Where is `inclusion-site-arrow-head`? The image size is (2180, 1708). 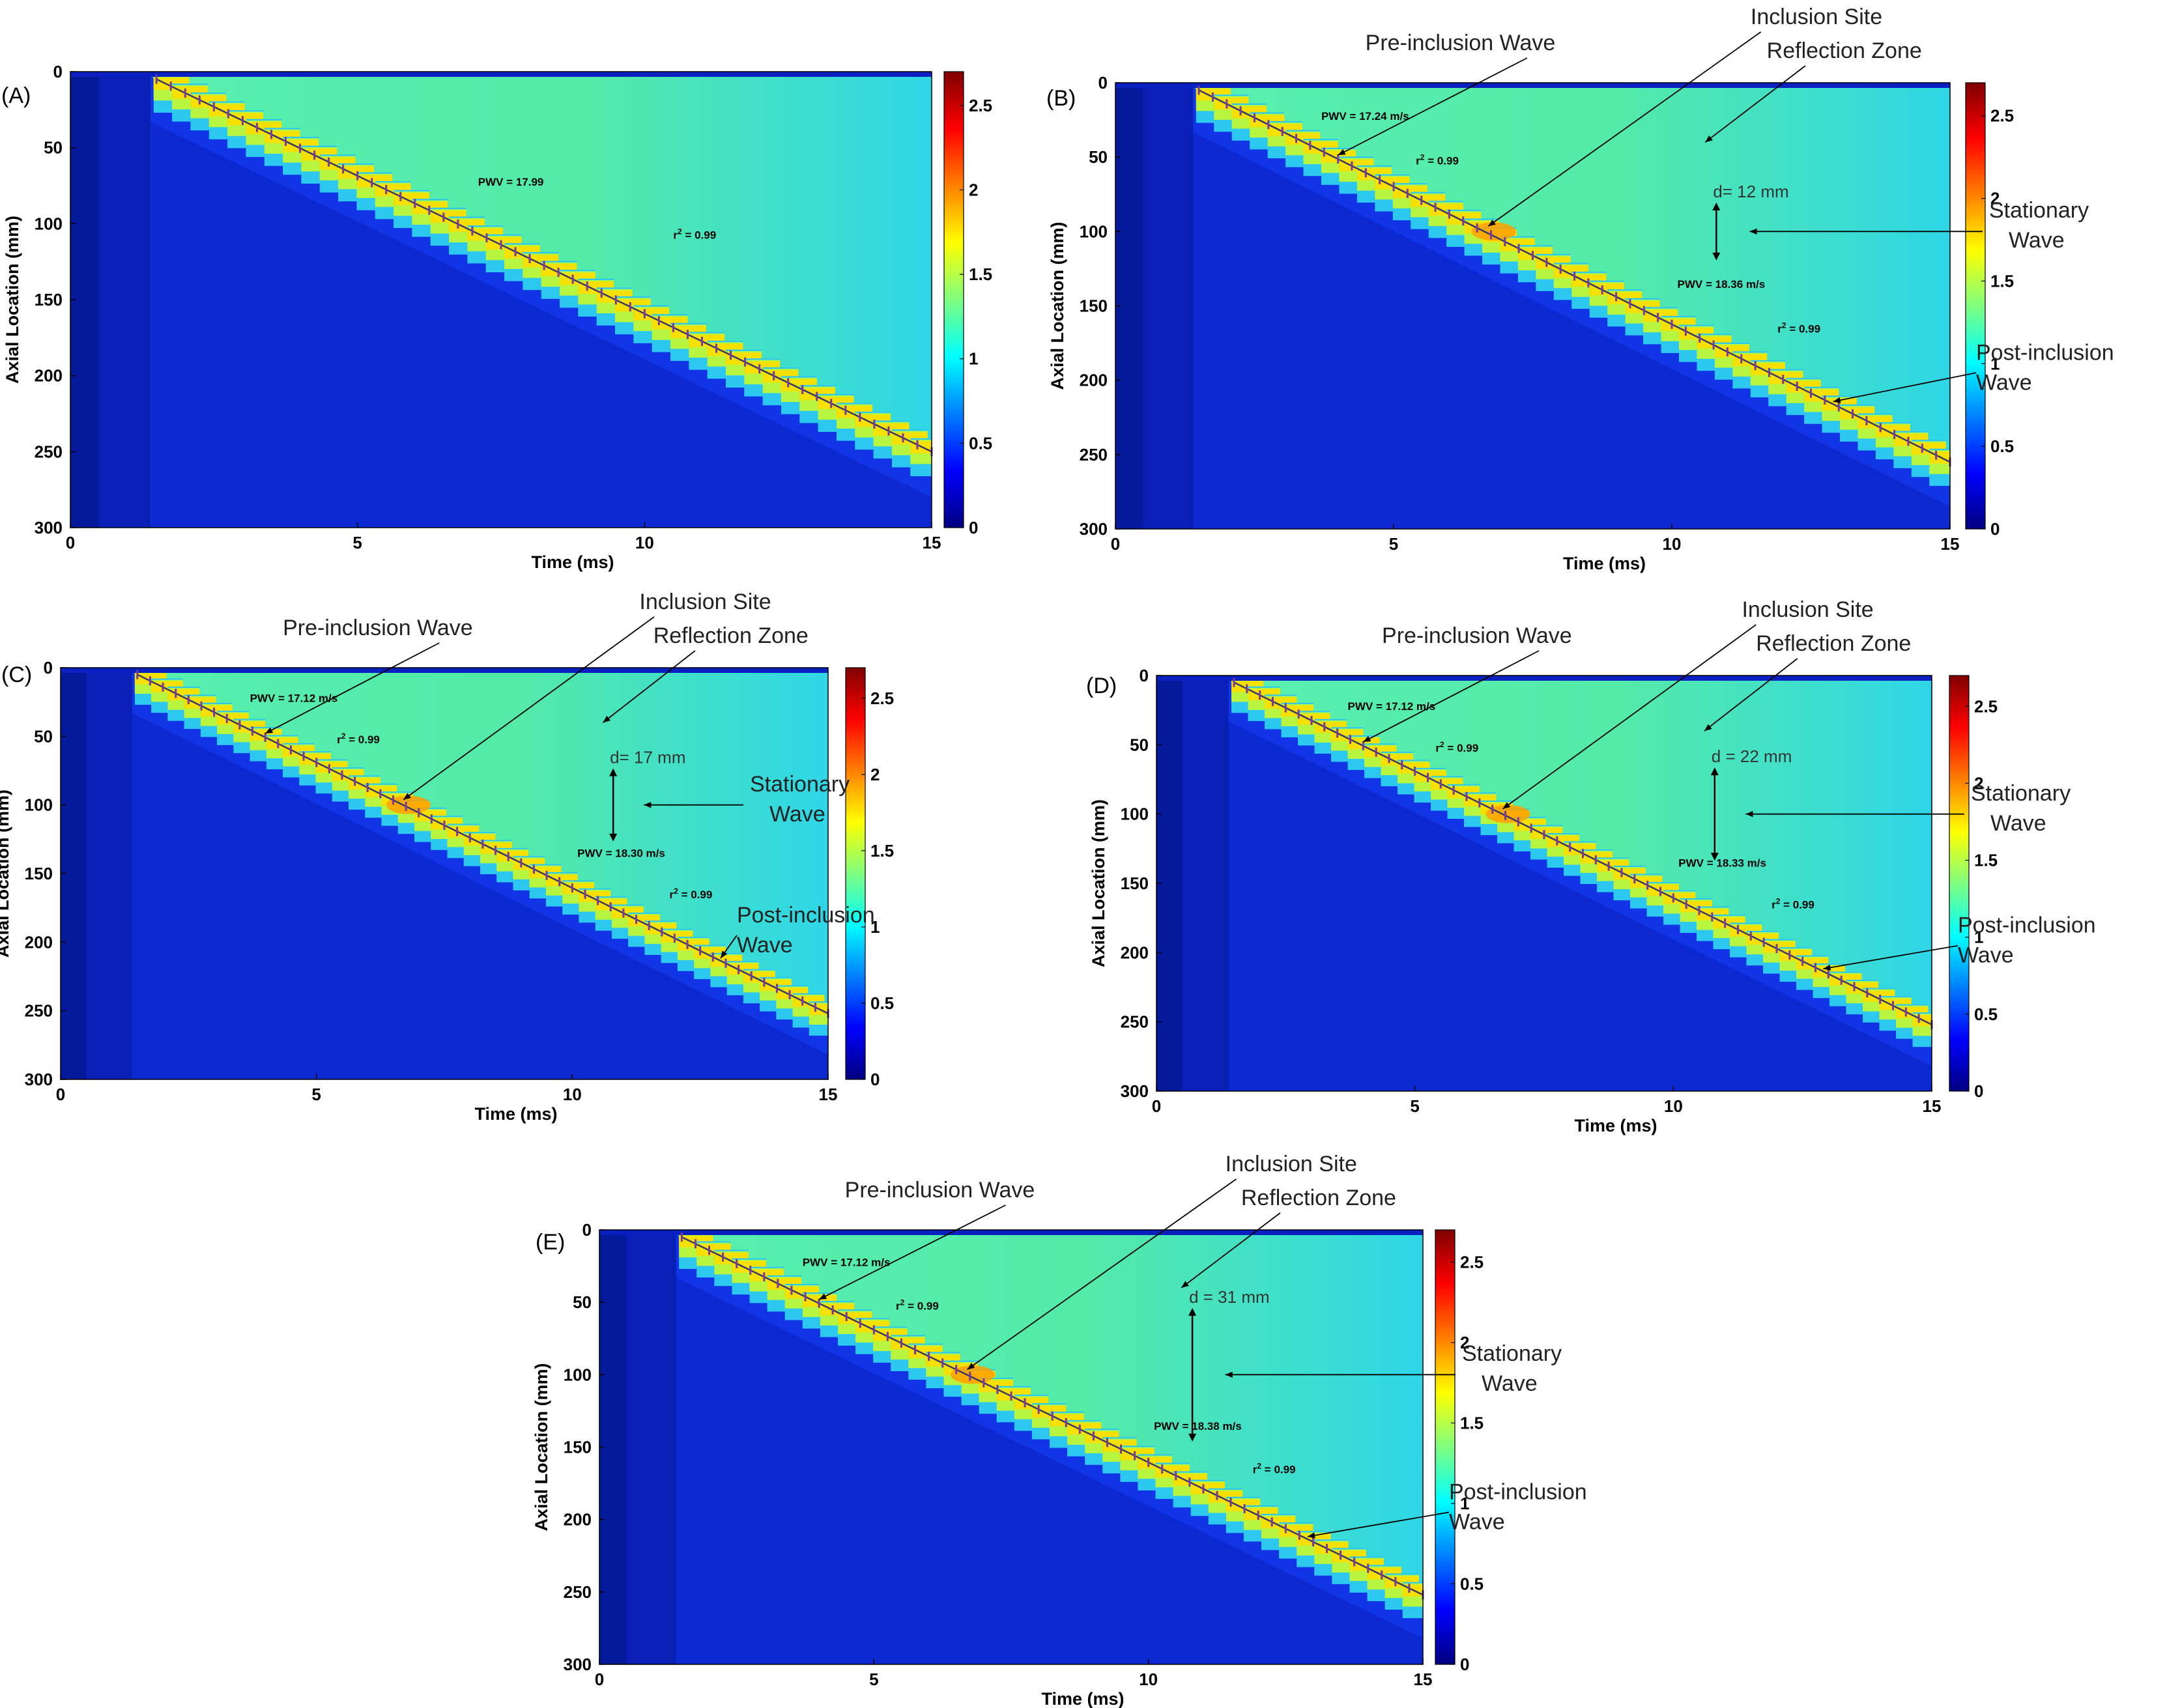
inclusion-site-arrow-head is located at coordinates (1492, 223).